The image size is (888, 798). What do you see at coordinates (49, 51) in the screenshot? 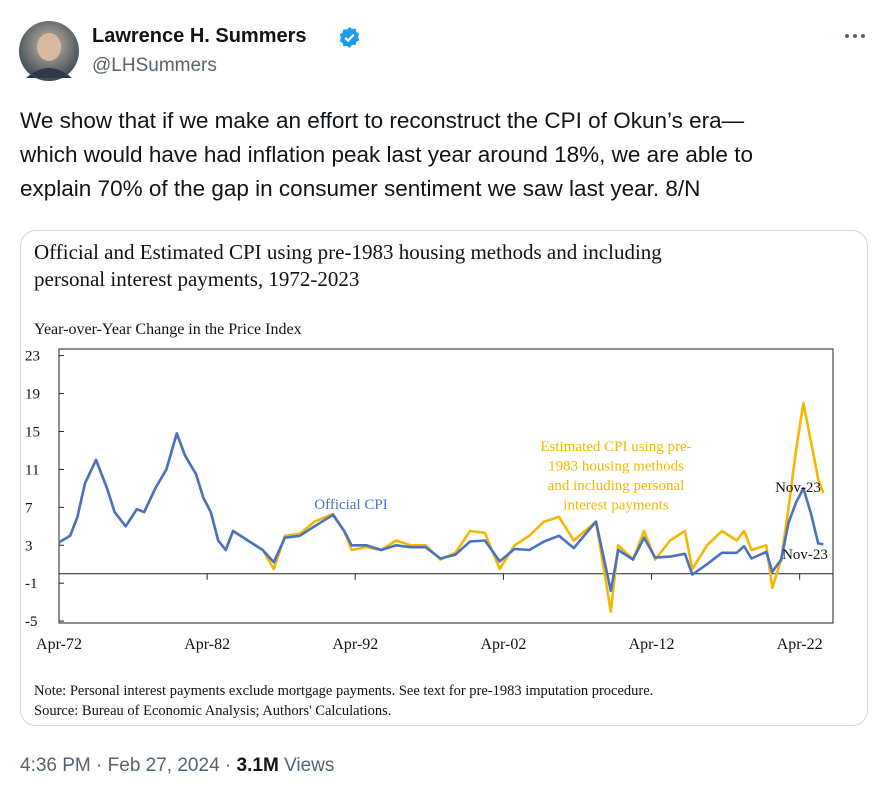
I see `avatar` at bounding box center [49, 51].